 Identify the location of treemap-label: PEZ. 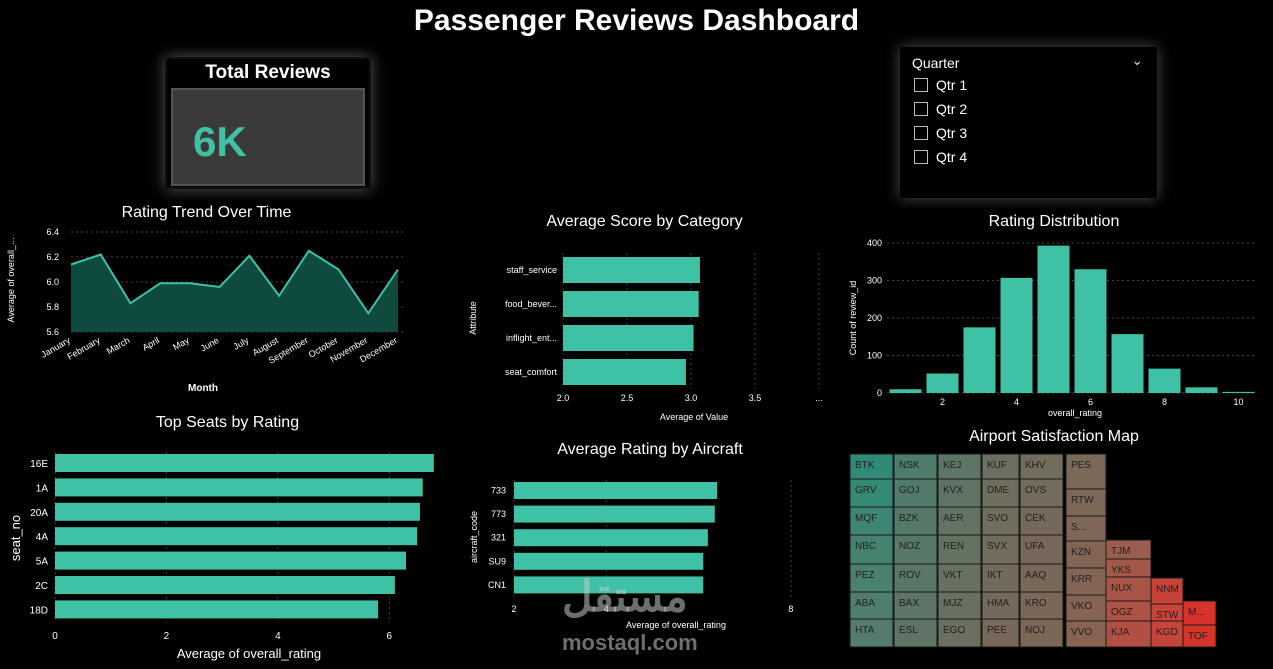
(864, 575).